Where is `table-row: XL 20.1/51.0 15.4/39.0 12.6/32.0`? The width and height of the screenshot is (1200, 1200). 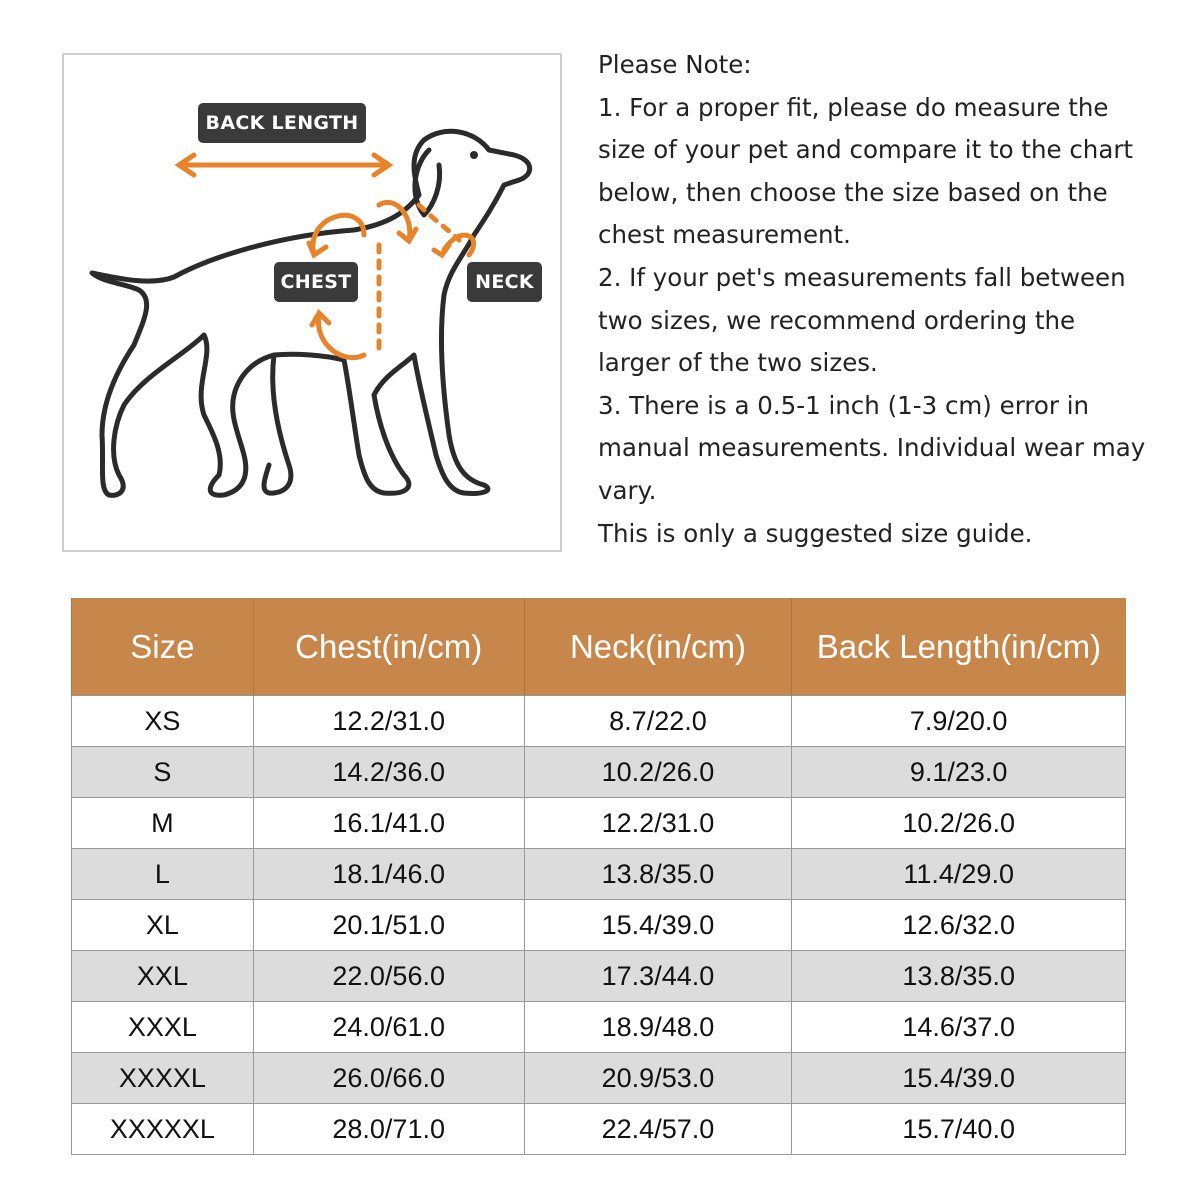
table-row: XL 20.1/51.0 15.4/39.0 12.6/32.0 is located at coordinates (598, 925).